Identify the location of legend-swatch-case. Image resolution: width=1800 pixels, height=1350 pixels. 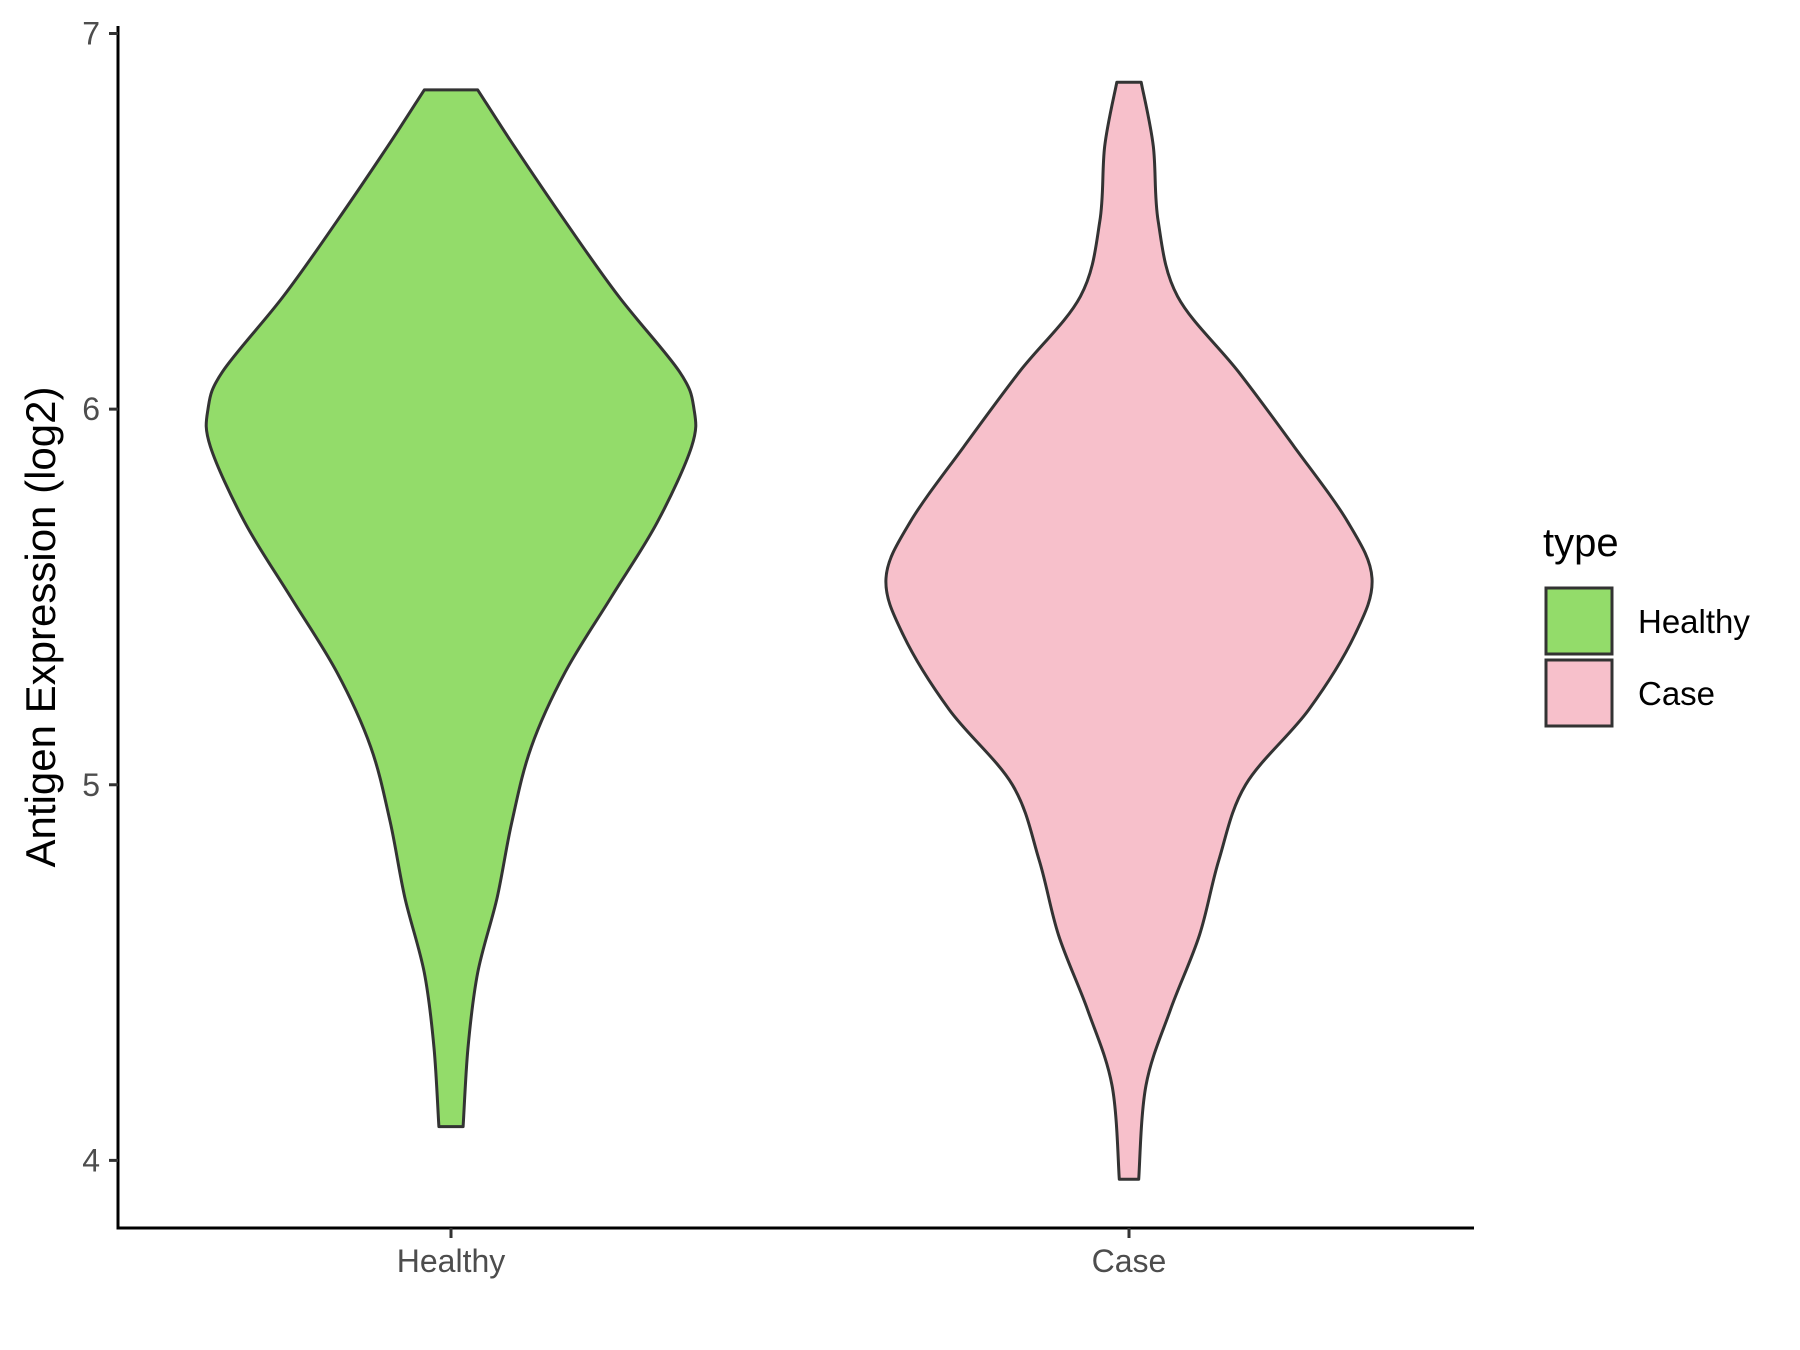
(1579, 693).